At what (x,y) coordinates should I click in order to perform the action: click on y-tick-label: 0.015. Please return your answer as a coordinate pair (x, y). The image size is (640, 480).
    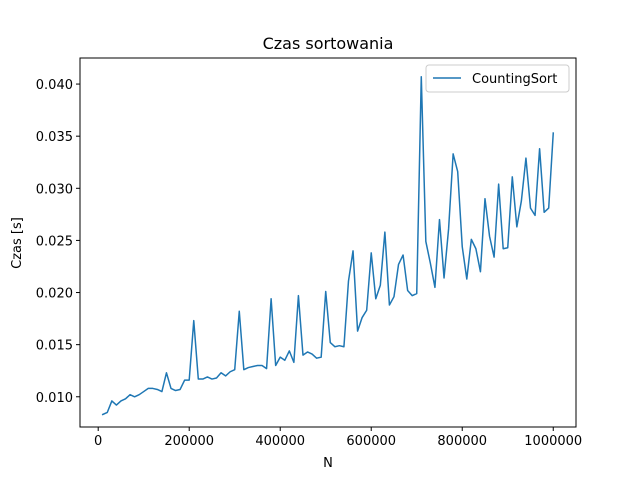
    Looking at the image, I should click on (54, 346).